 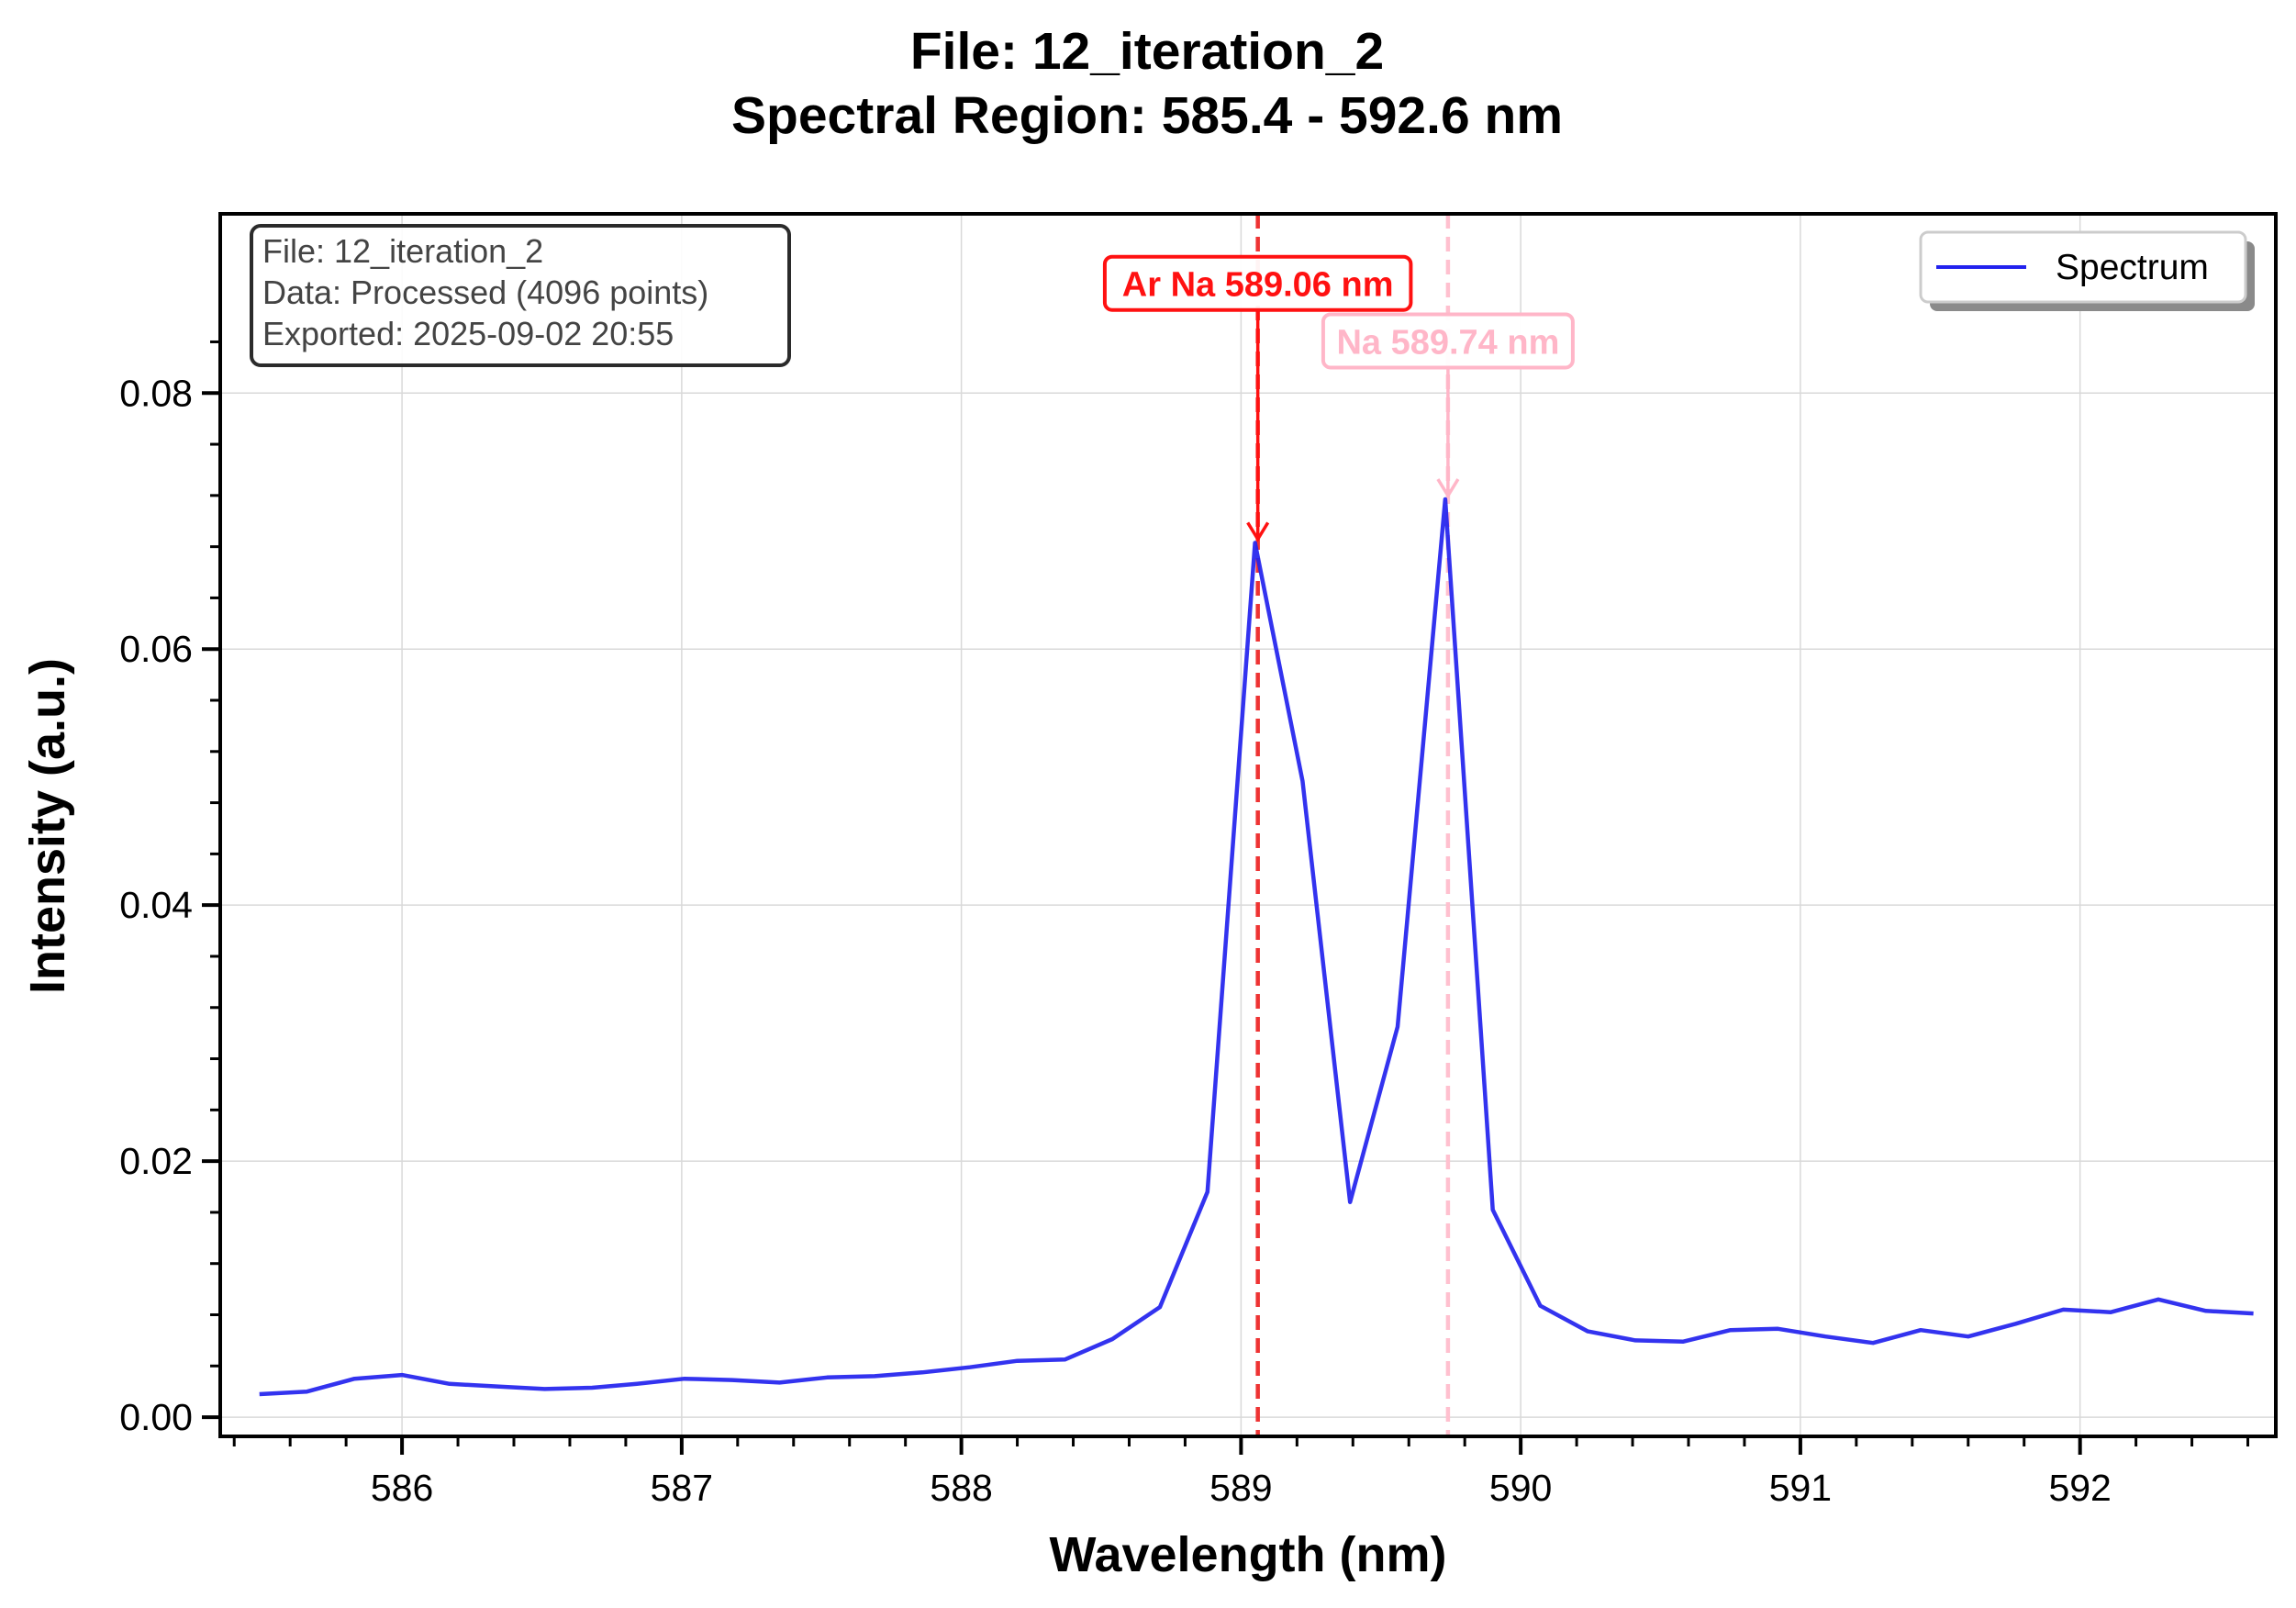 I want to click on info-file: File: 12_iteration_2, so click(x=402, y=251).